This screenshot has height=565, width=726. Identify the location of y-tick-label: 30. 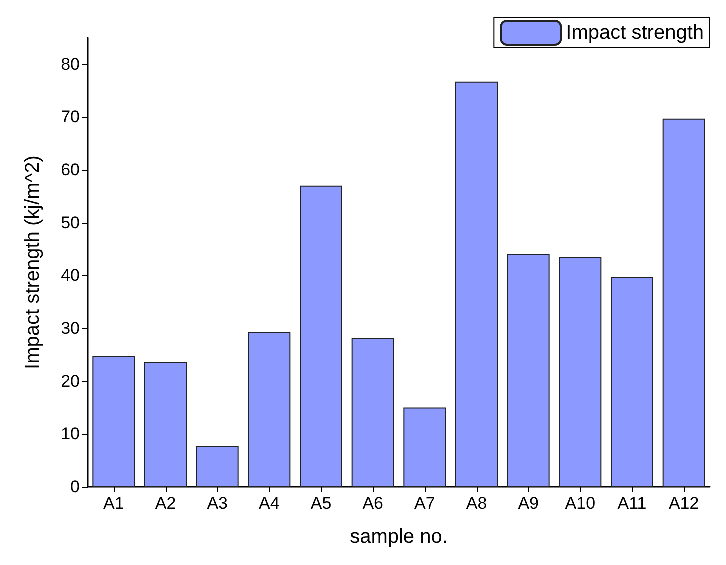
(70, 328).